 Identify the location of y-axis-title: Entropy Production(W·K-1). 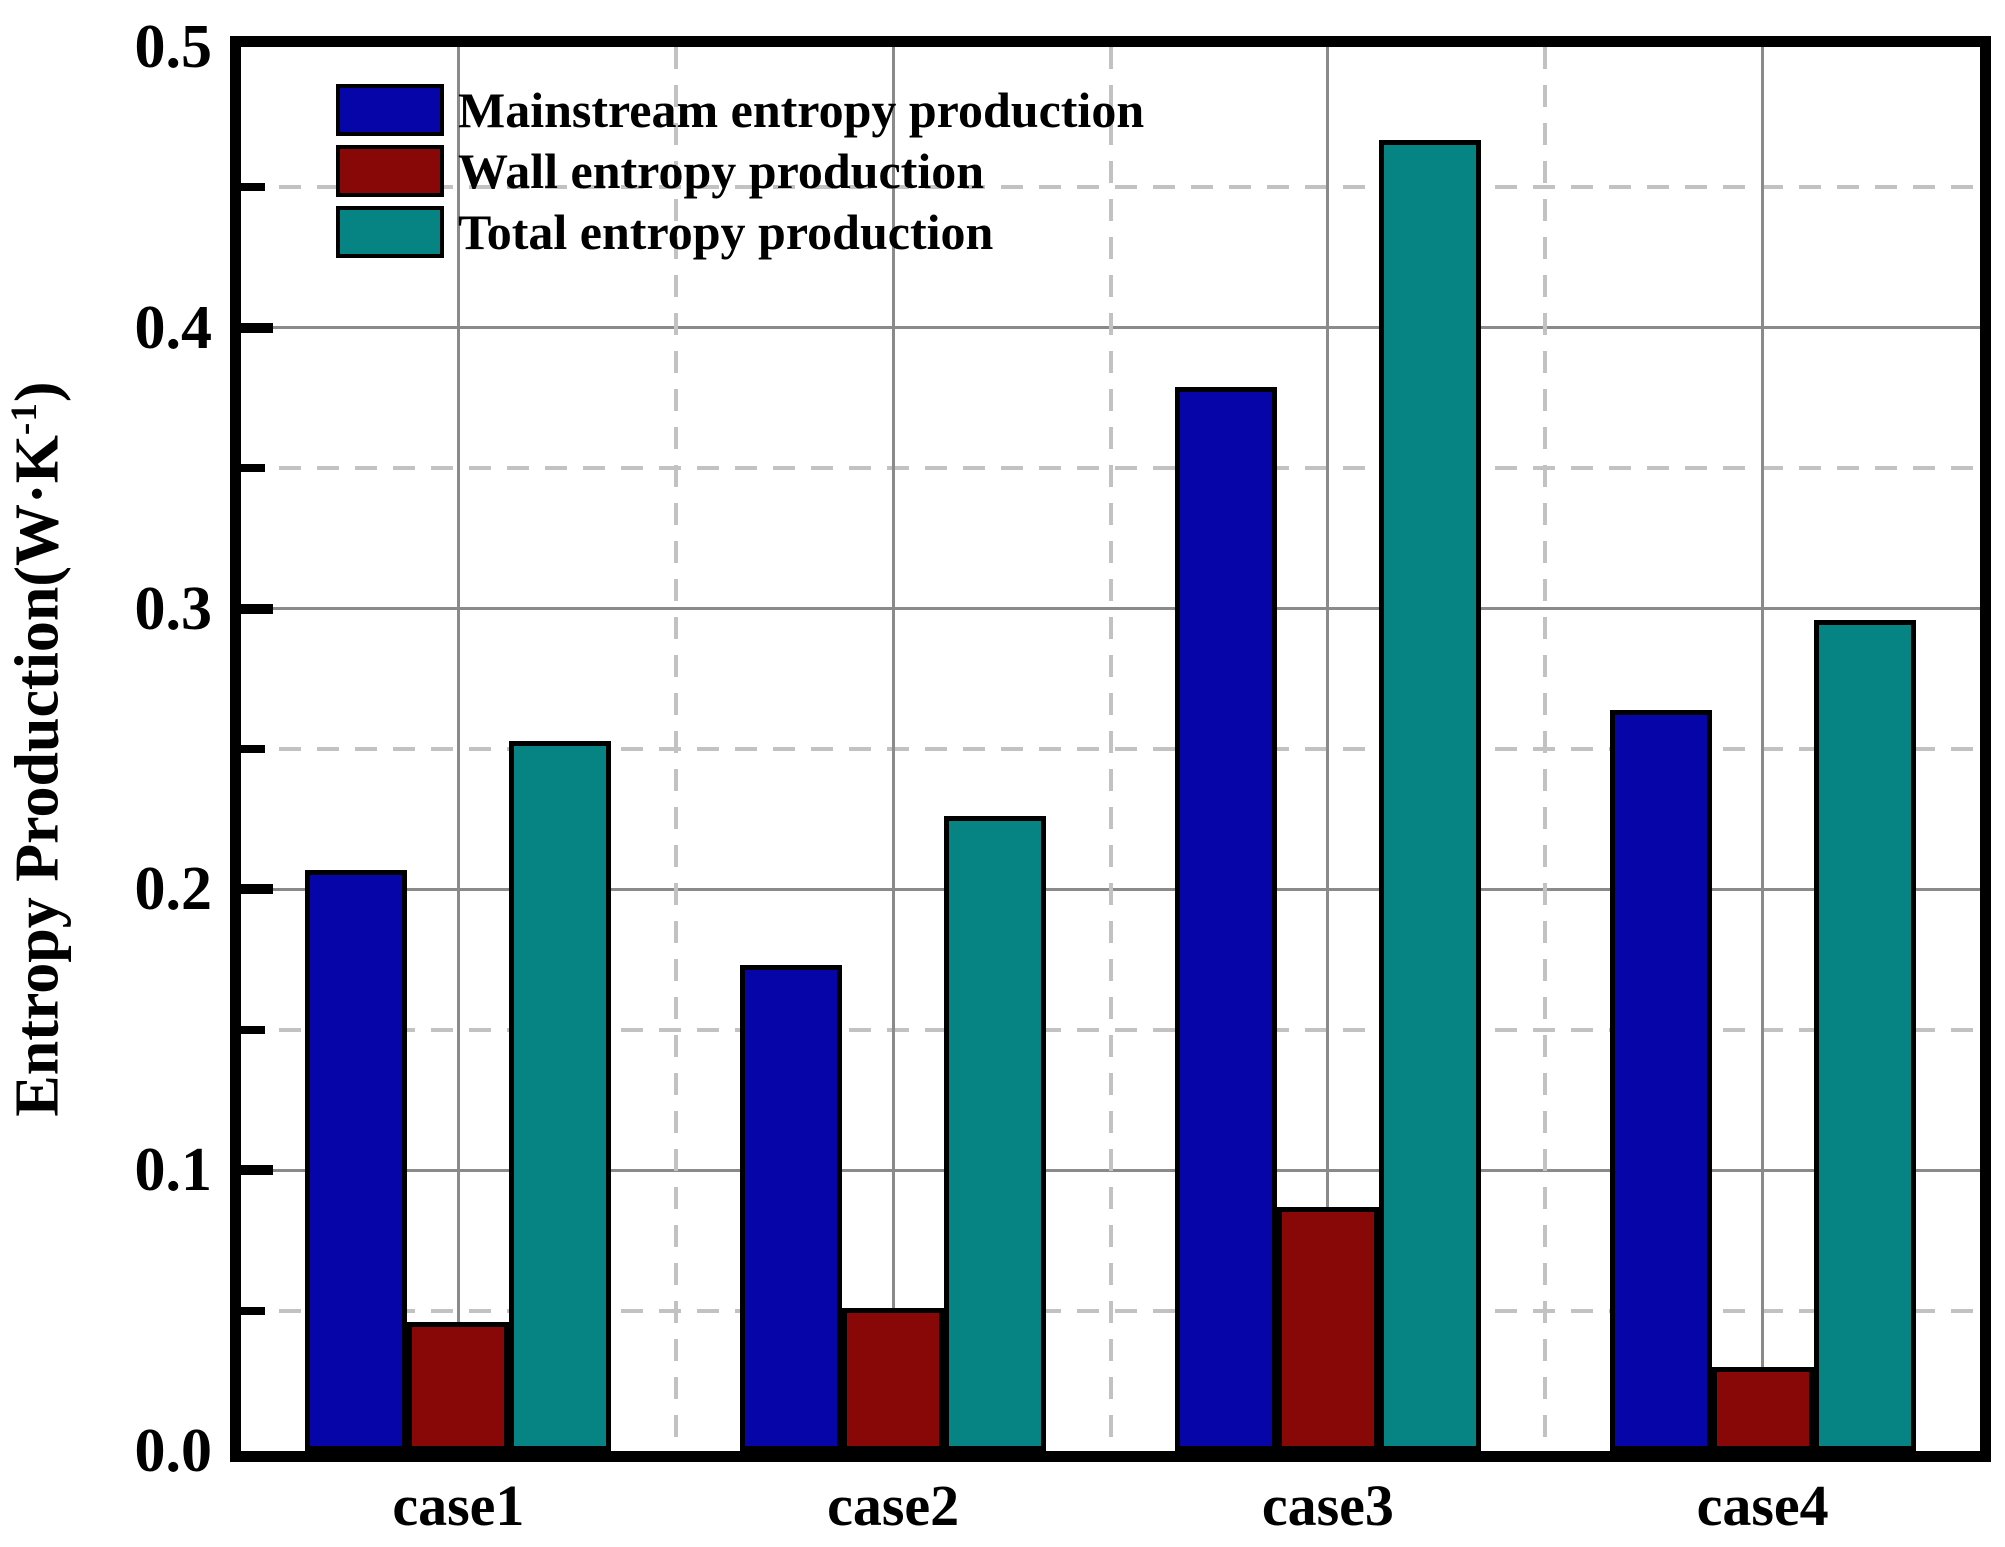
(38, 748).